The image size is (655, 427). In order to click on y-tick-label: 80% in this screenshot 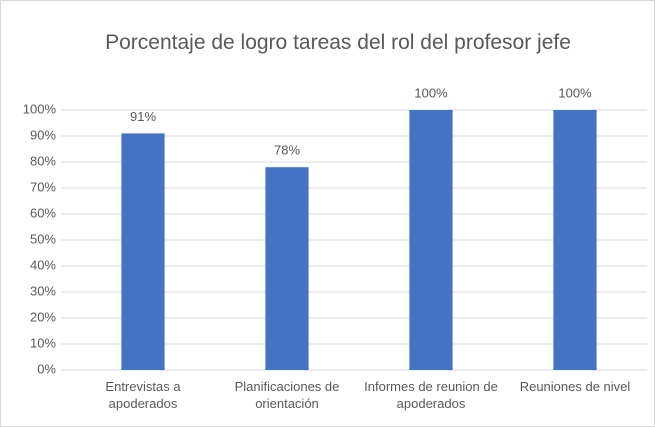, I will do `click(43, 160)`.